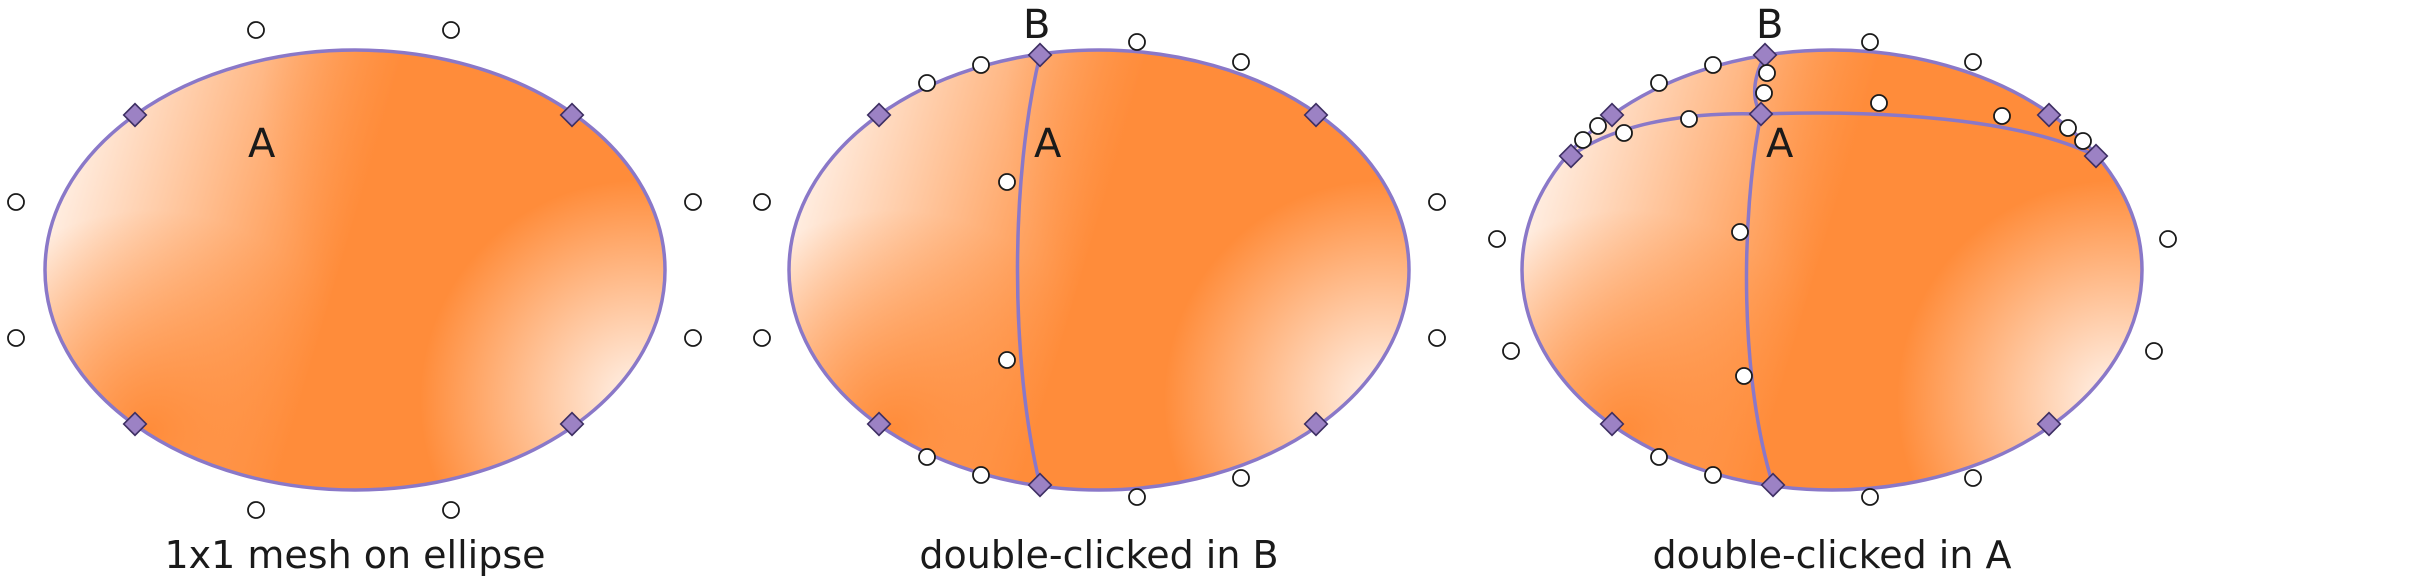  Describe the element at coordinates (354, 555) in the screenshot. I see `panel-caption: 1x1 mesh on ellipse` at that location.